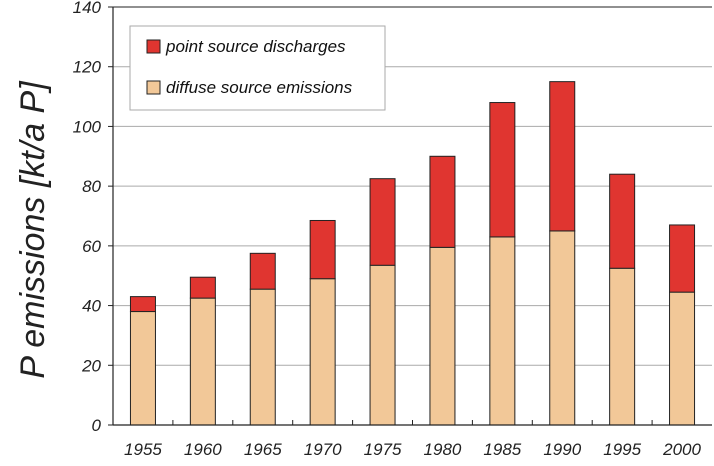  What do you see at coordinates (443, 449) in the screenshot?
I see `x-tick-label: 1980` at bounding box center [443, 449].